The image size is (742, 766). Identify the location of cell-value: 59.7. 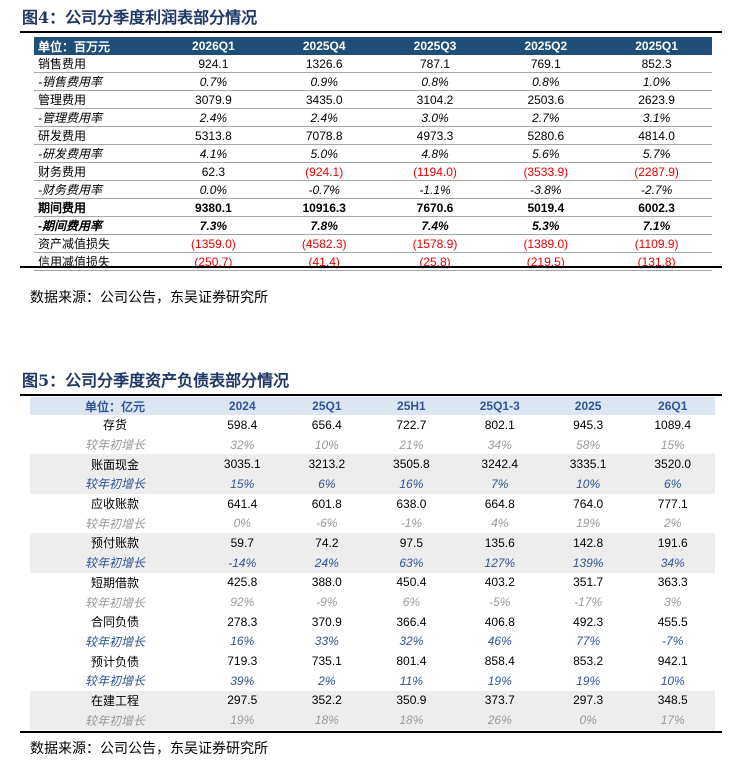
(242, 543).